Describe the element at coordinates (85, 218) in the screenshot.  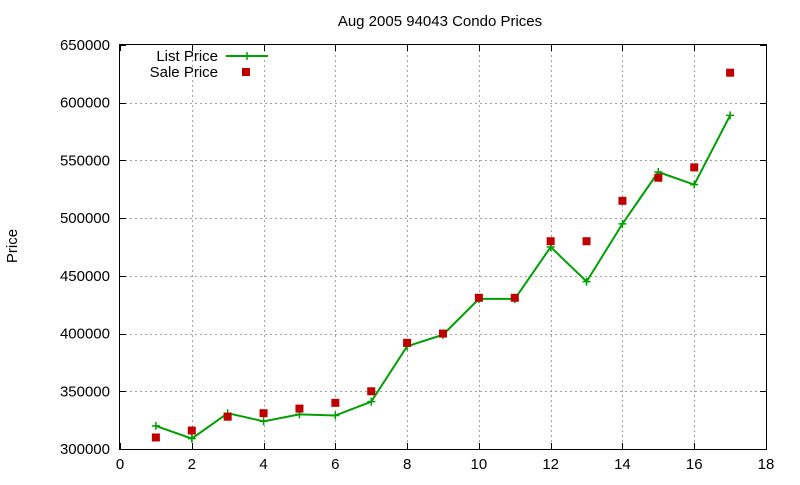
I see `y-tick-label: 500000` at that location.